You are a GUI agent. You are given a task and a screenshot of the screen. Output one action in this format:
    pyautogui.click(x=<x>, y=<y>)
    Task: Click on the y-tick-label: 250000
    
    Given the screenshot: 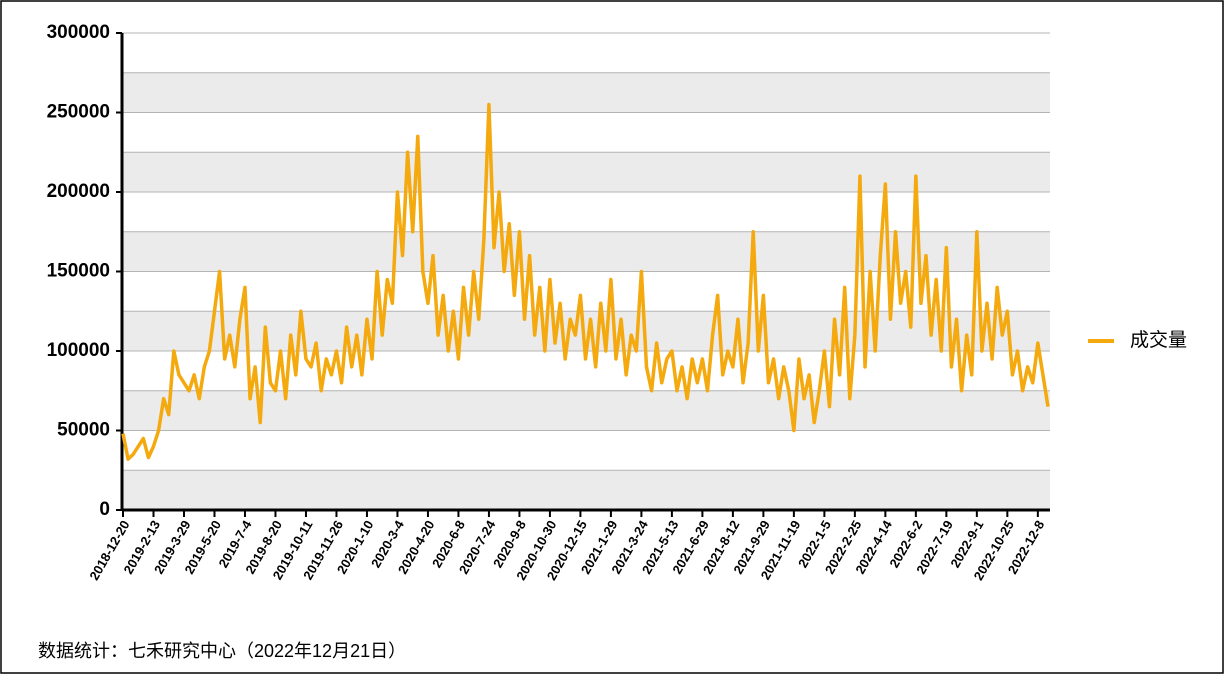 What is the action you would take?
    pyautogui.click(x=78, y=112)
    